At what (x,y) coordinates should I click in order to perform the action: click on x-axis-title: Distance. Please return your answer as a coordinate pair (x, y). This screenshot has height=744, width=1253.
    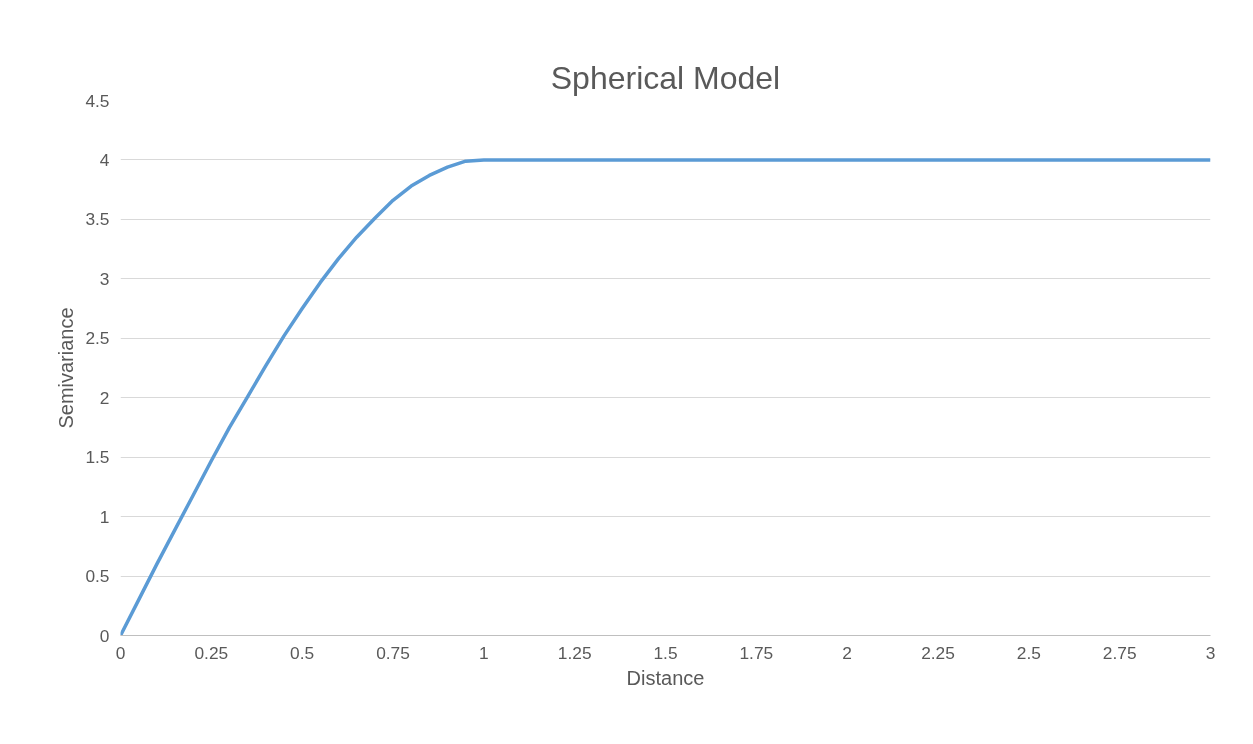
    Looking at the image, I should click on (665, 677).